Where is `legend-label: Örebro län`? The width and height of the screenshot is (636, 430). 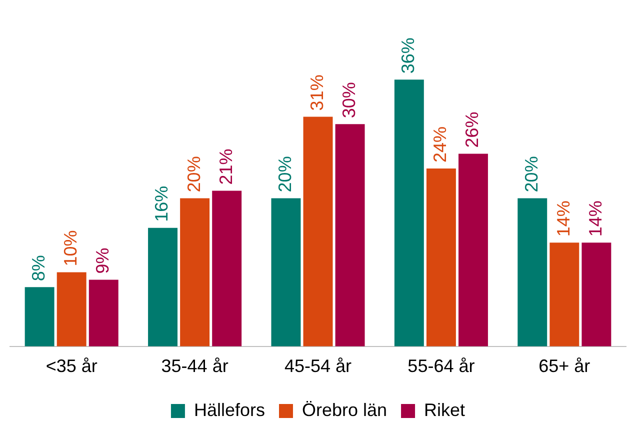
legend-label: Örebro län is located at coordinates (345, 410).